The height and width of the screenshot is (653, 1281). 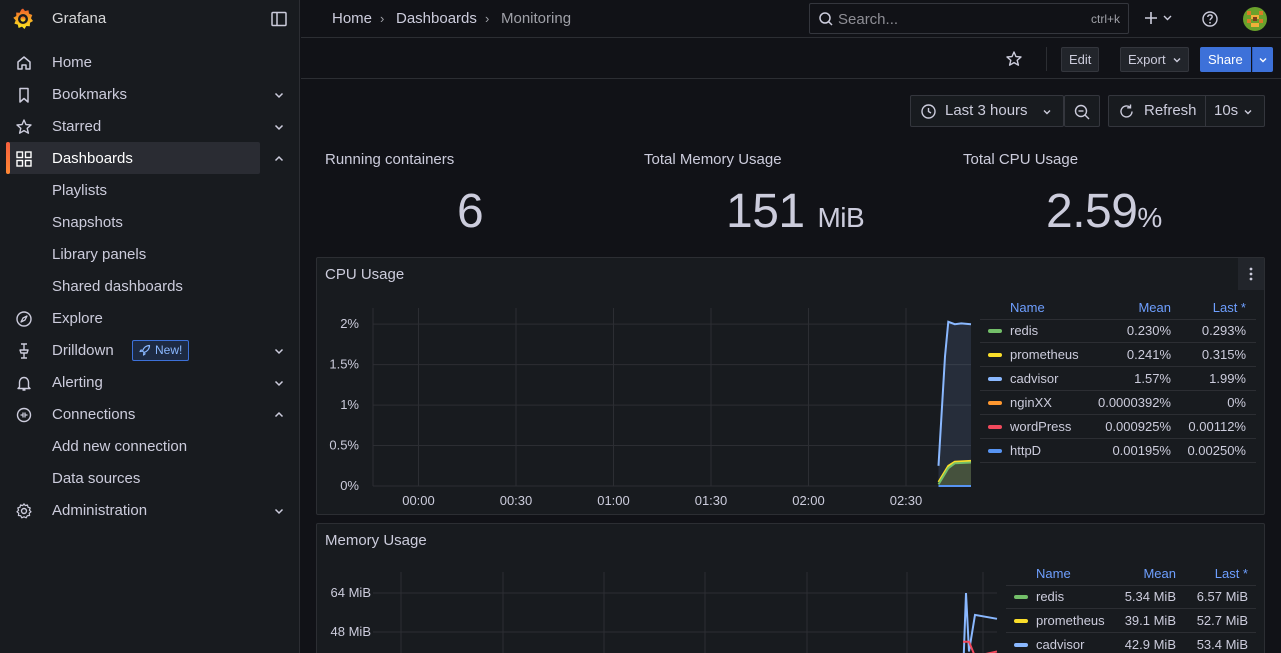 What do you see at coordinates (1118, 451) in the screenshot?
I see `legend-row-httpd: httpD 0.00195% 0.00250%` at bounding box center [1118, 451].